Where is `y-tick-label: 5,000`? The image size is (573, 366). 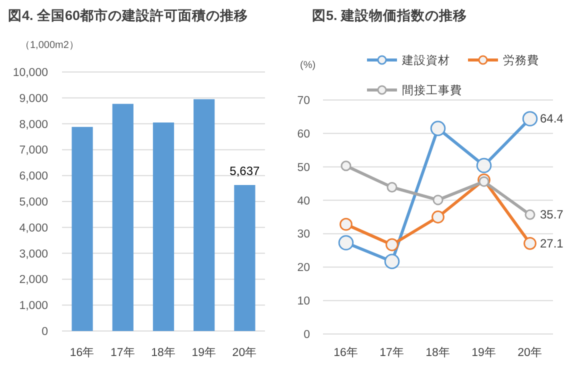
y-tick-label: 5,000 is located at coordinates (33, 202).